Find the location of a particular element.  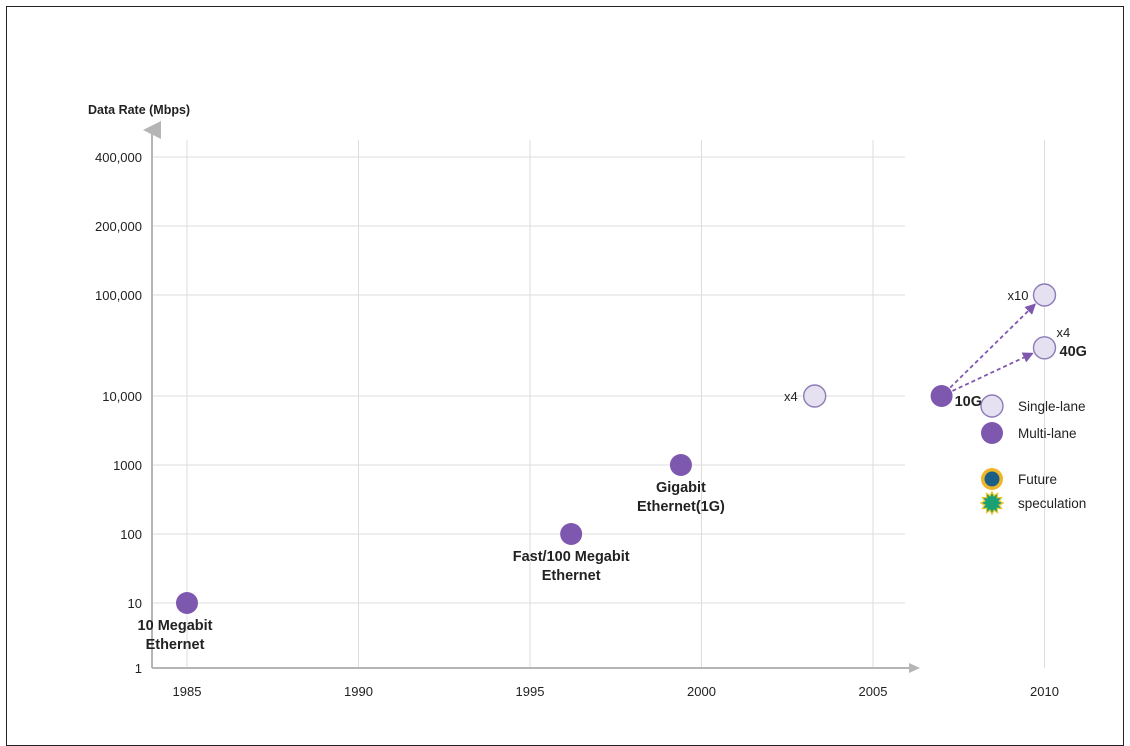

speculation-core is located at coordinates (992, 503).